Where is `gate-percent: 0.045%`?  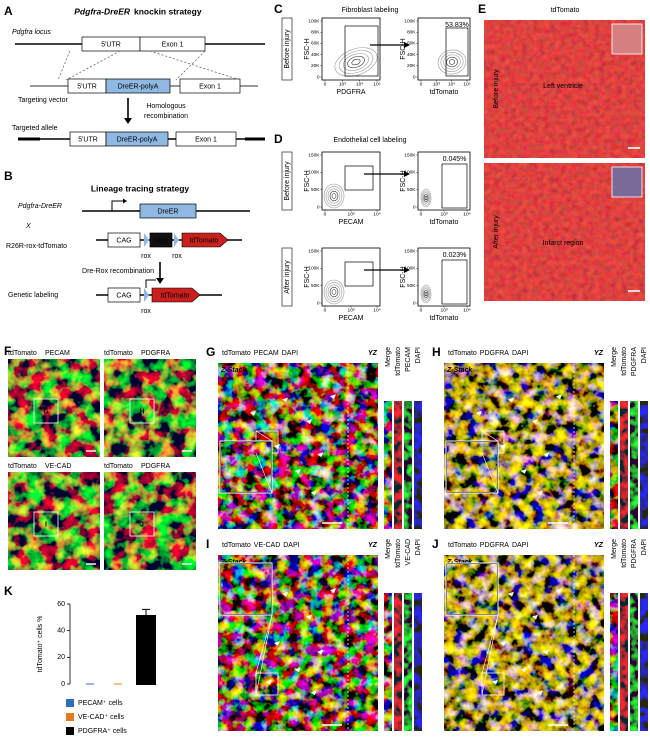
gate-percent: 0.045% is located at coordinates (455, 159).